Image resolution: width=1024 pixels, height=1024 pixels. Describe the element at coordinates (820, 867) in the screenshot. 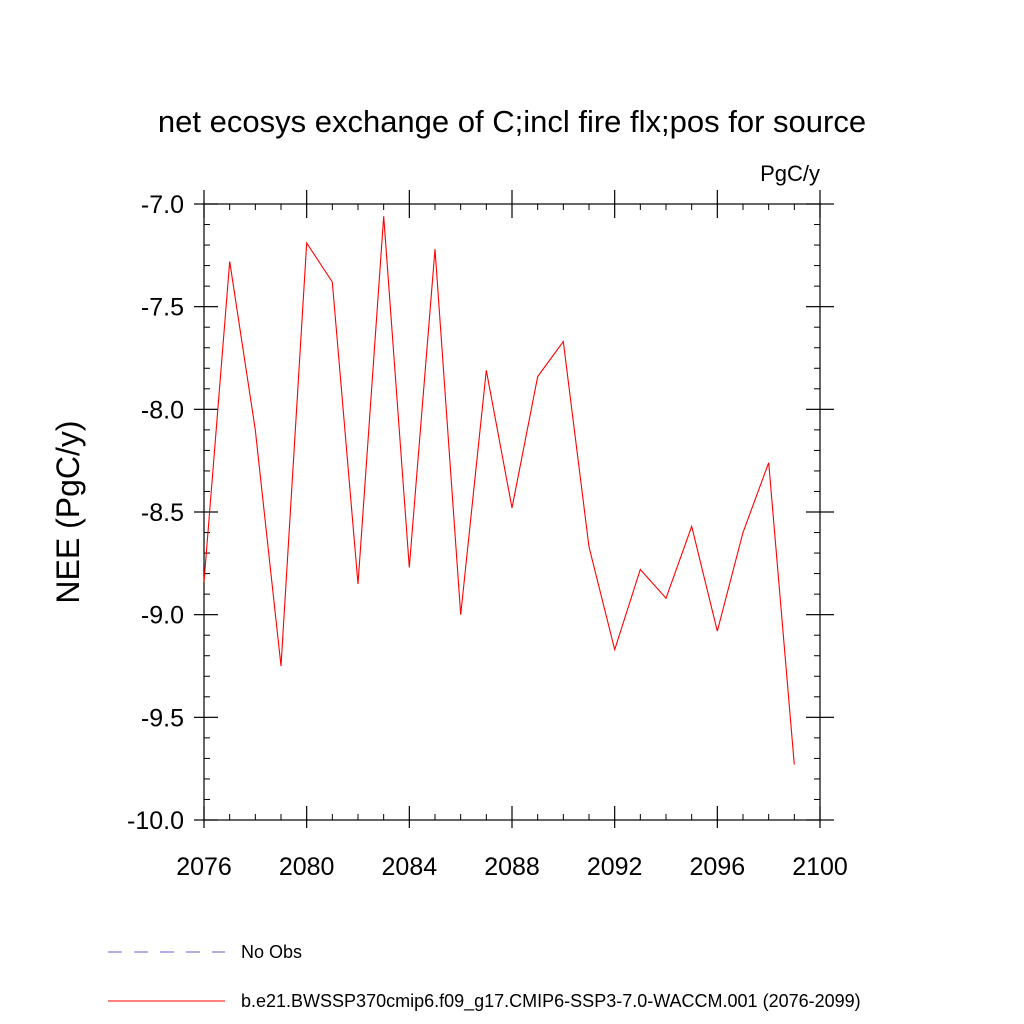

I see `x-tick-label: 2100` at that location.